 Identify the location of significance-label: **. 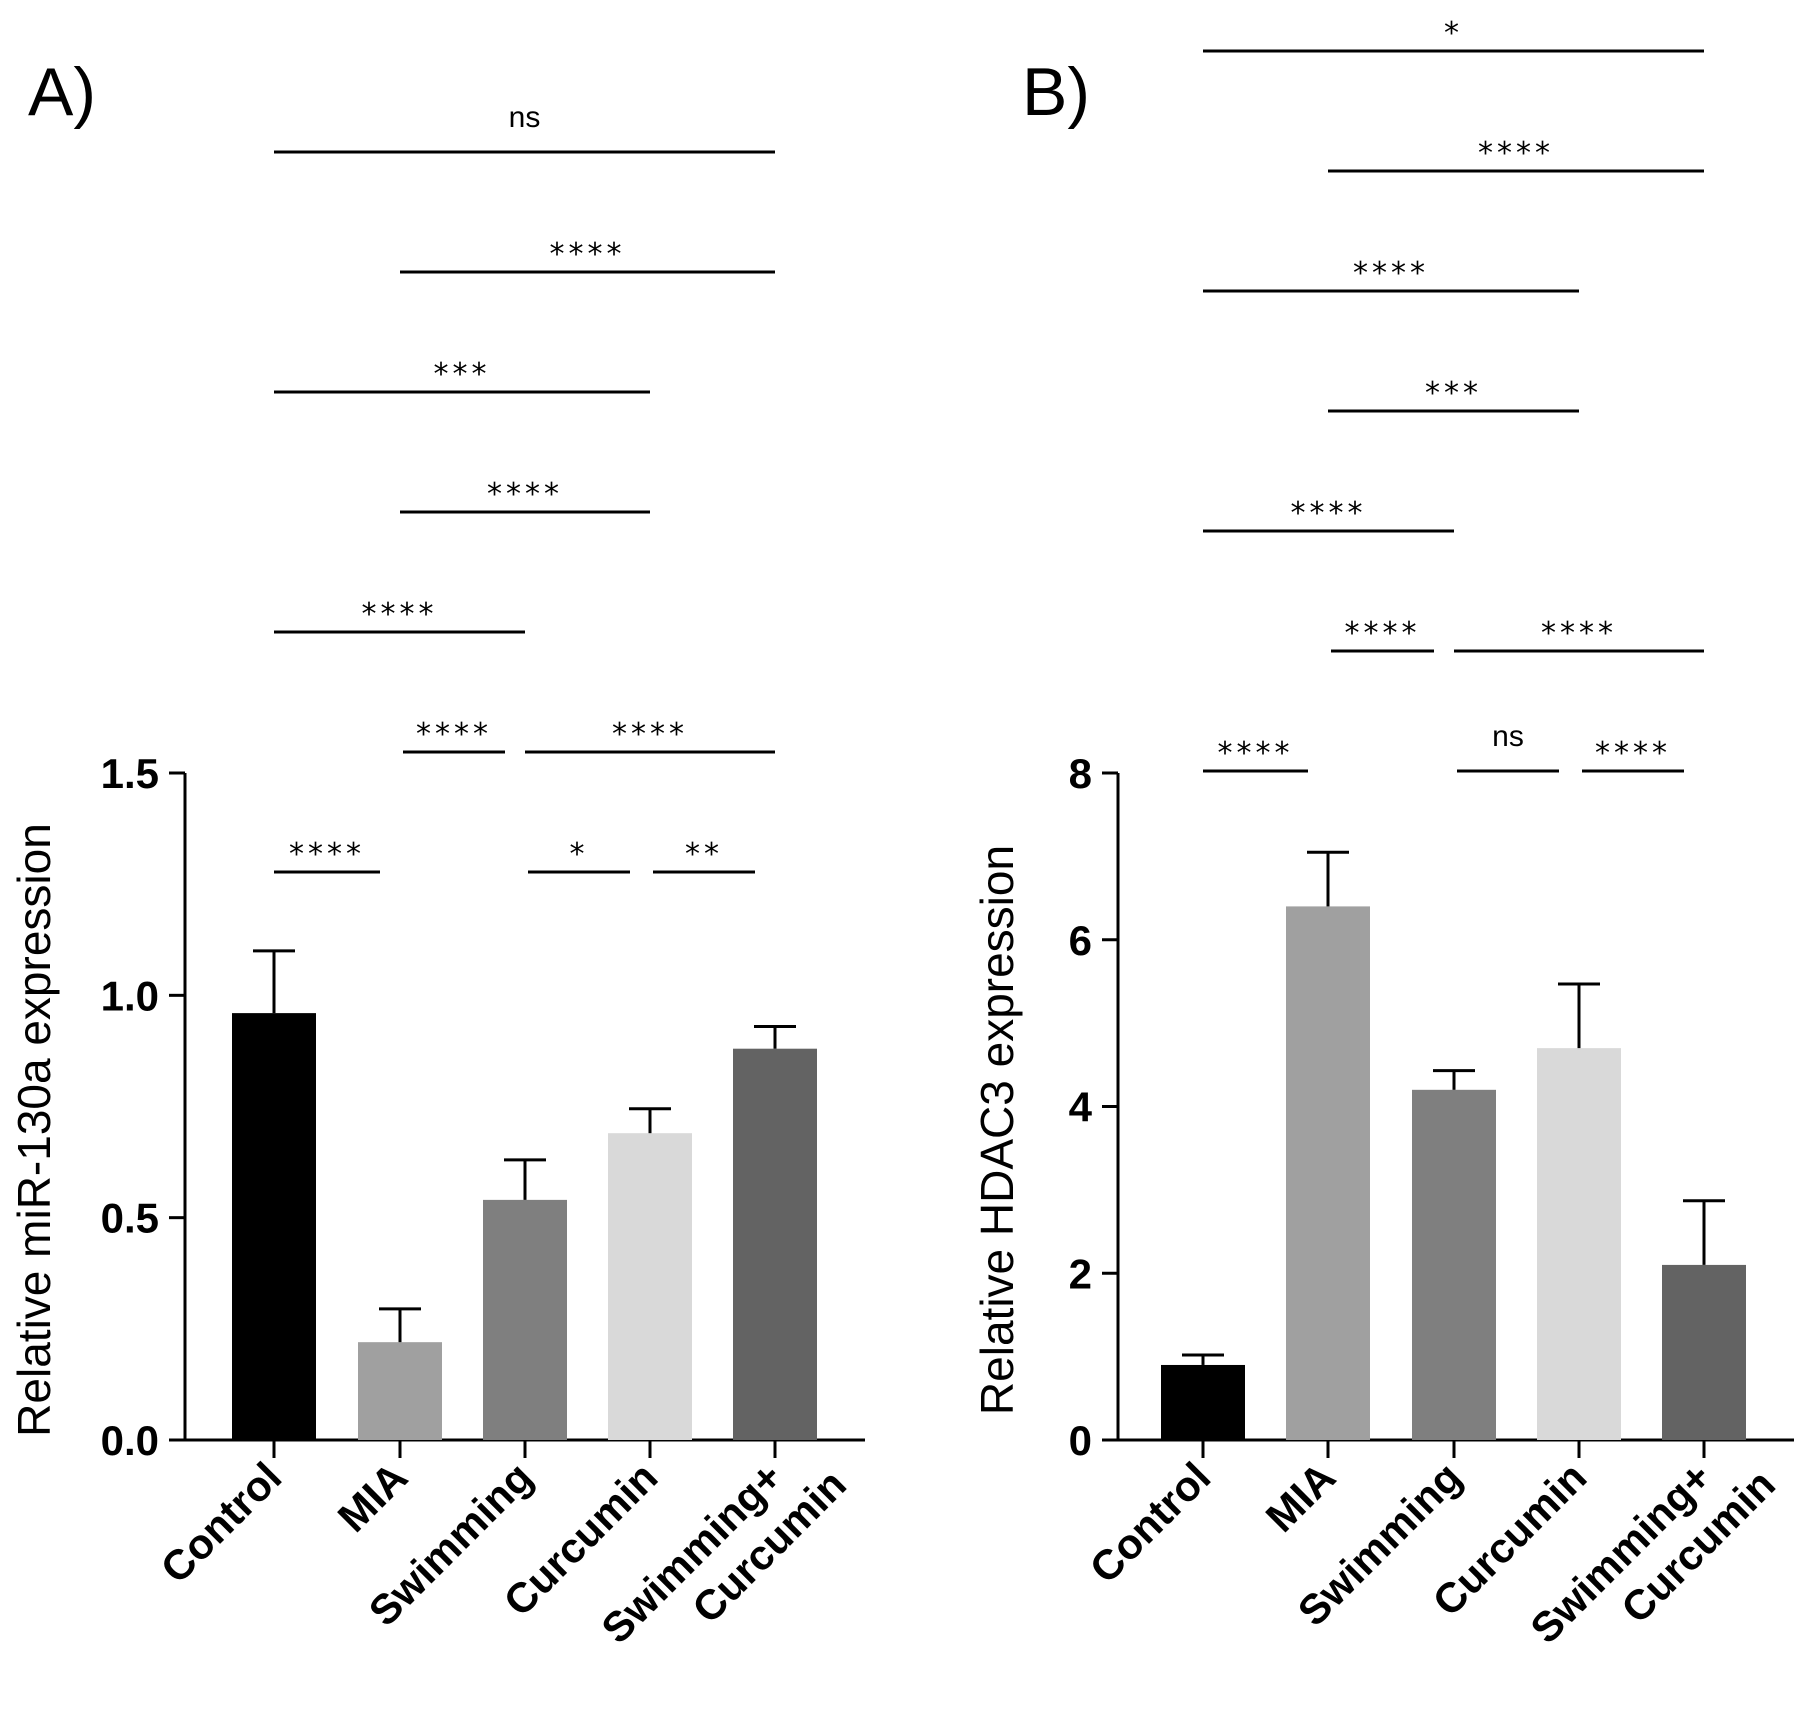
(704, 854).